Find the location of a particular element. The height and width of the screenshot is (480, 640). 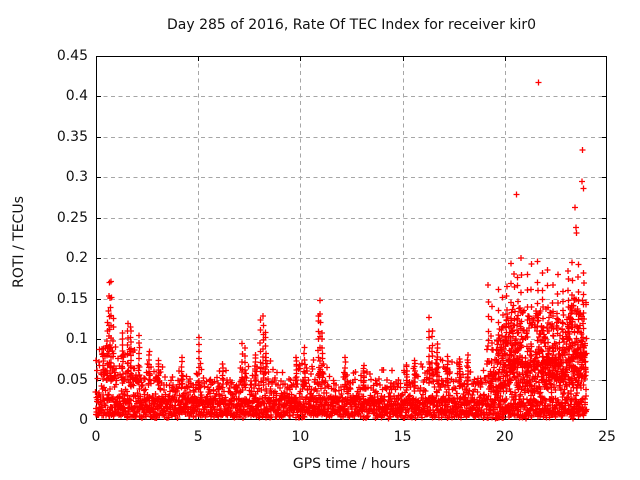

x-tick-label-5: 5 is located at coordinates (198, 437).